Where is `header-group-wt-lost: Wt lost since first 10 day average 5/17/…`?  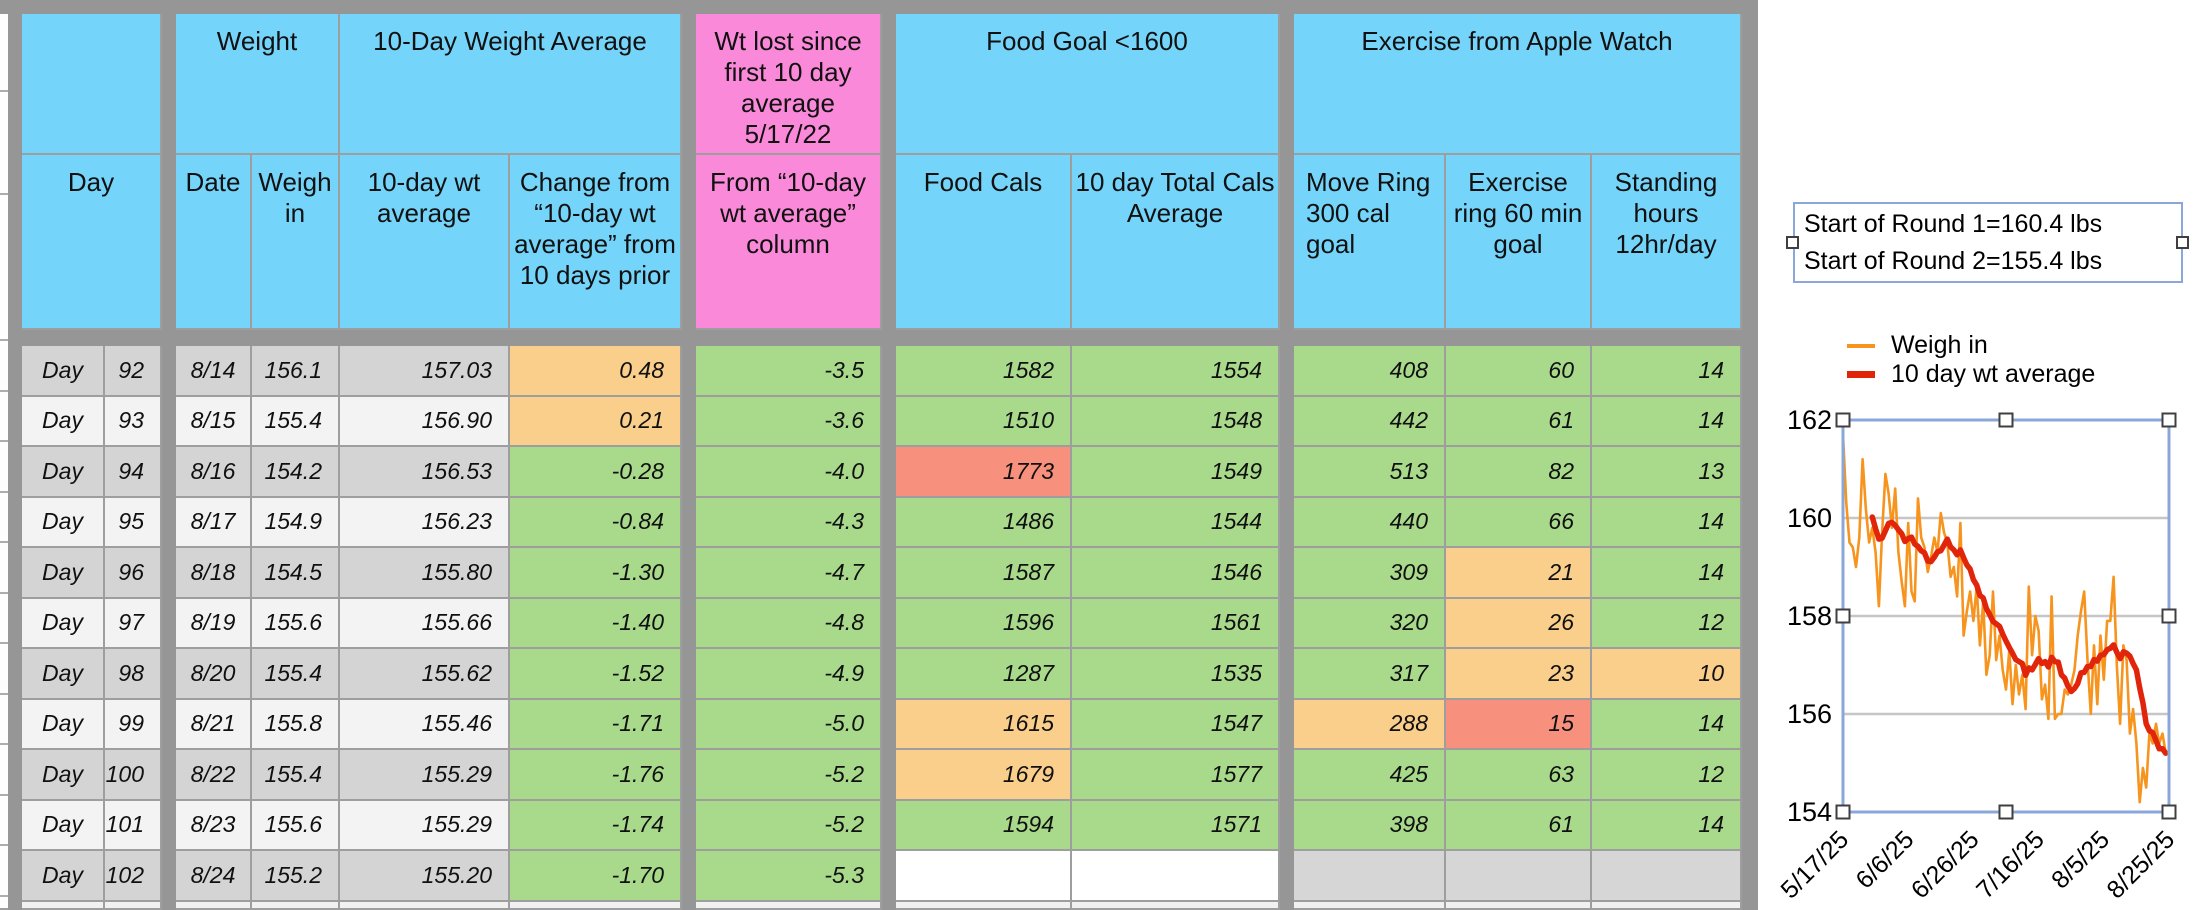
header-group-wt-lost: Wt lost since first 10 day average 5/17/… is located at coordinates (789, 84).